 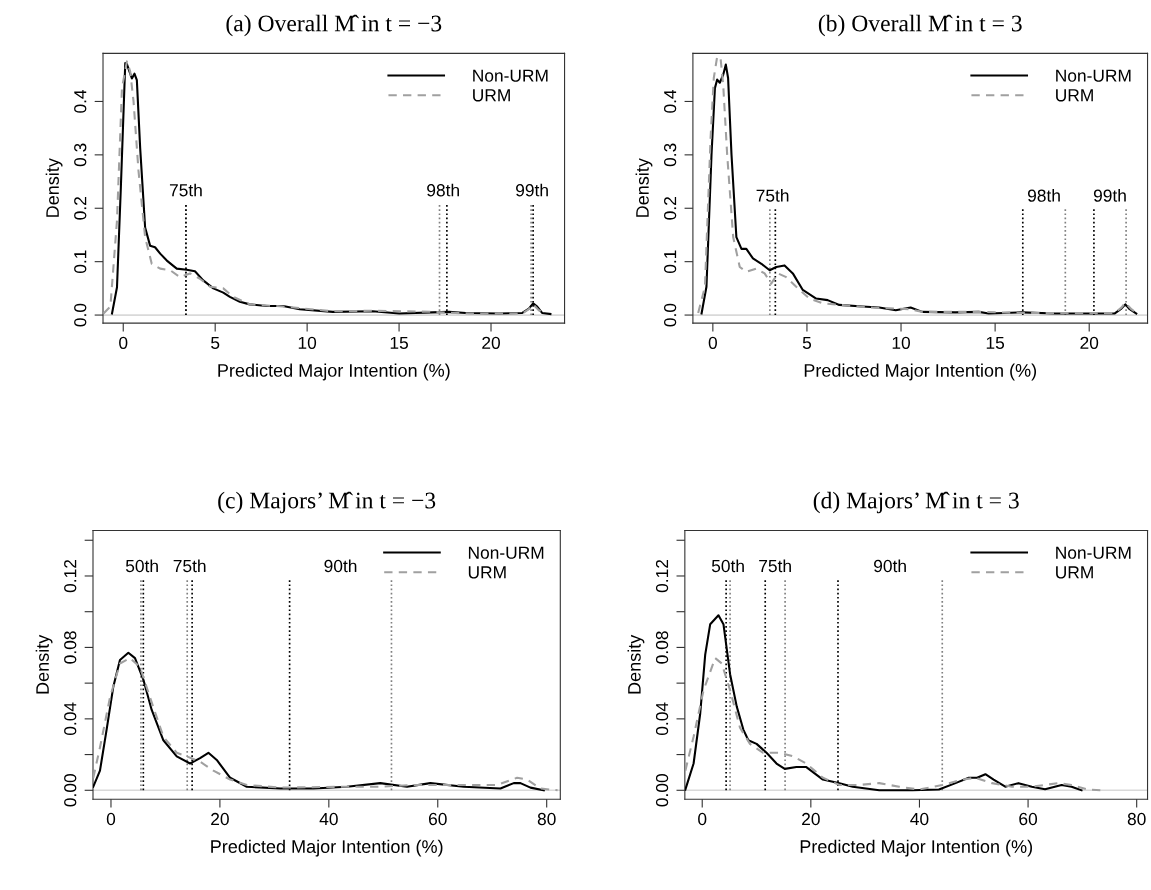 What do you see at coordinates (916, 502) in the screenshot?
I see `chart-title: (d) Majors’ M̂ in t = 3` at bounding box center [916, 502].